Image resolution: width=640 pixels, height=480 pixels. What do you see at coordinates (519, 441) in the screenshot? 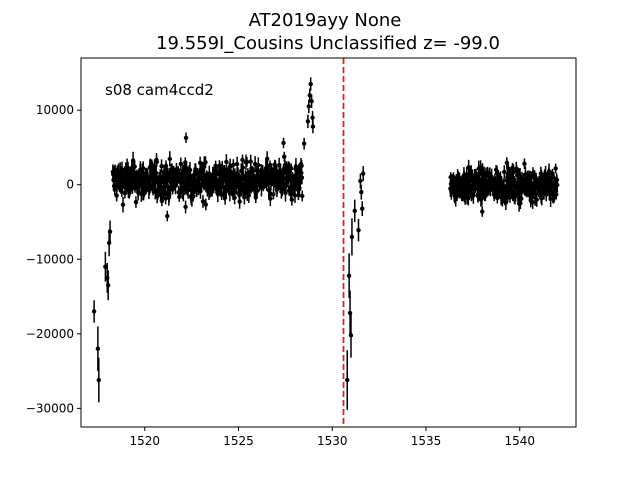
I see `x-tick-label: 1540` at bounding box center [519, 441].